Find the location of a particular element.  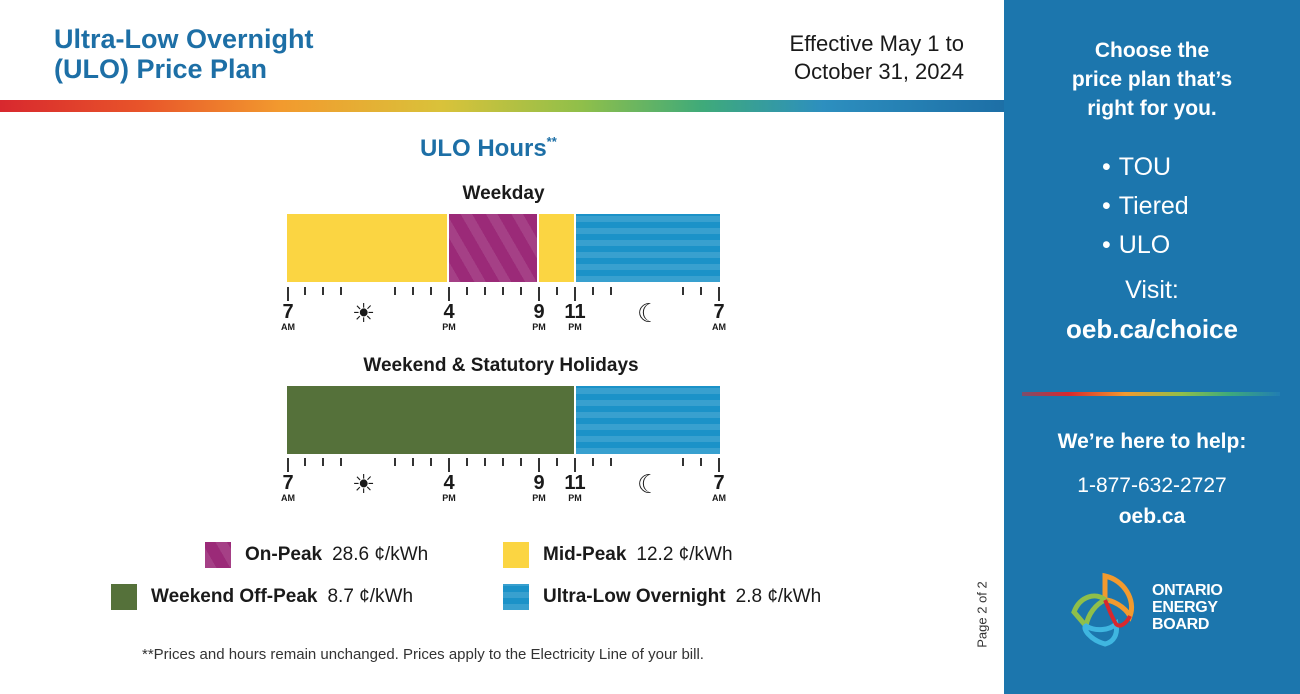

ulo-hours-heading: ULO Hours** is located at coordinates (488, 148).